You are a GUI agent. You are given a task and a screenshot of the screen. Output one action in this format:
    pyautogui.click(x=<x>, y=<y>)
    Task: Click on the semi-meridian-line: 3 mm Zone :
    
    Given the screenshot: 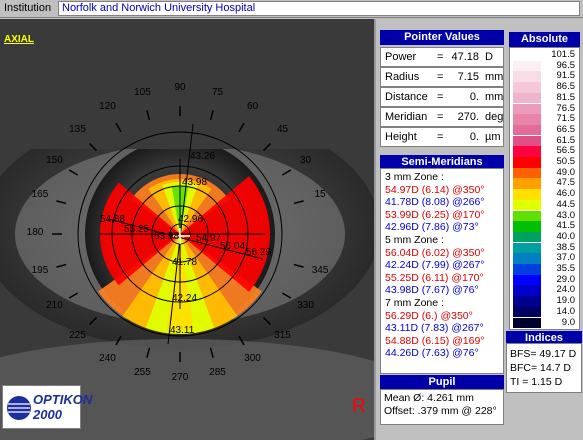 What is the action you would take?
    pyautogui.click(x=414, y=177)
    